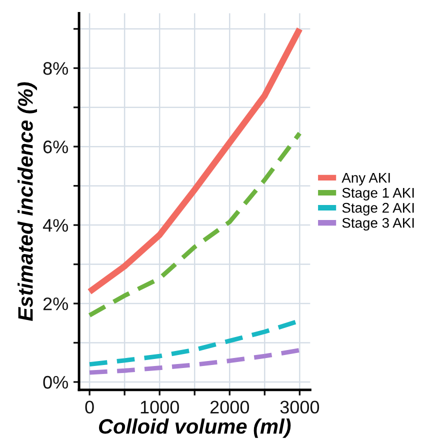 This screenshot has width=432, height=440. What do you see at coordinates (378, 209) in the screenshot?
I see `legend-label: Stage 2 AKI` at bounding box center [378, 209].